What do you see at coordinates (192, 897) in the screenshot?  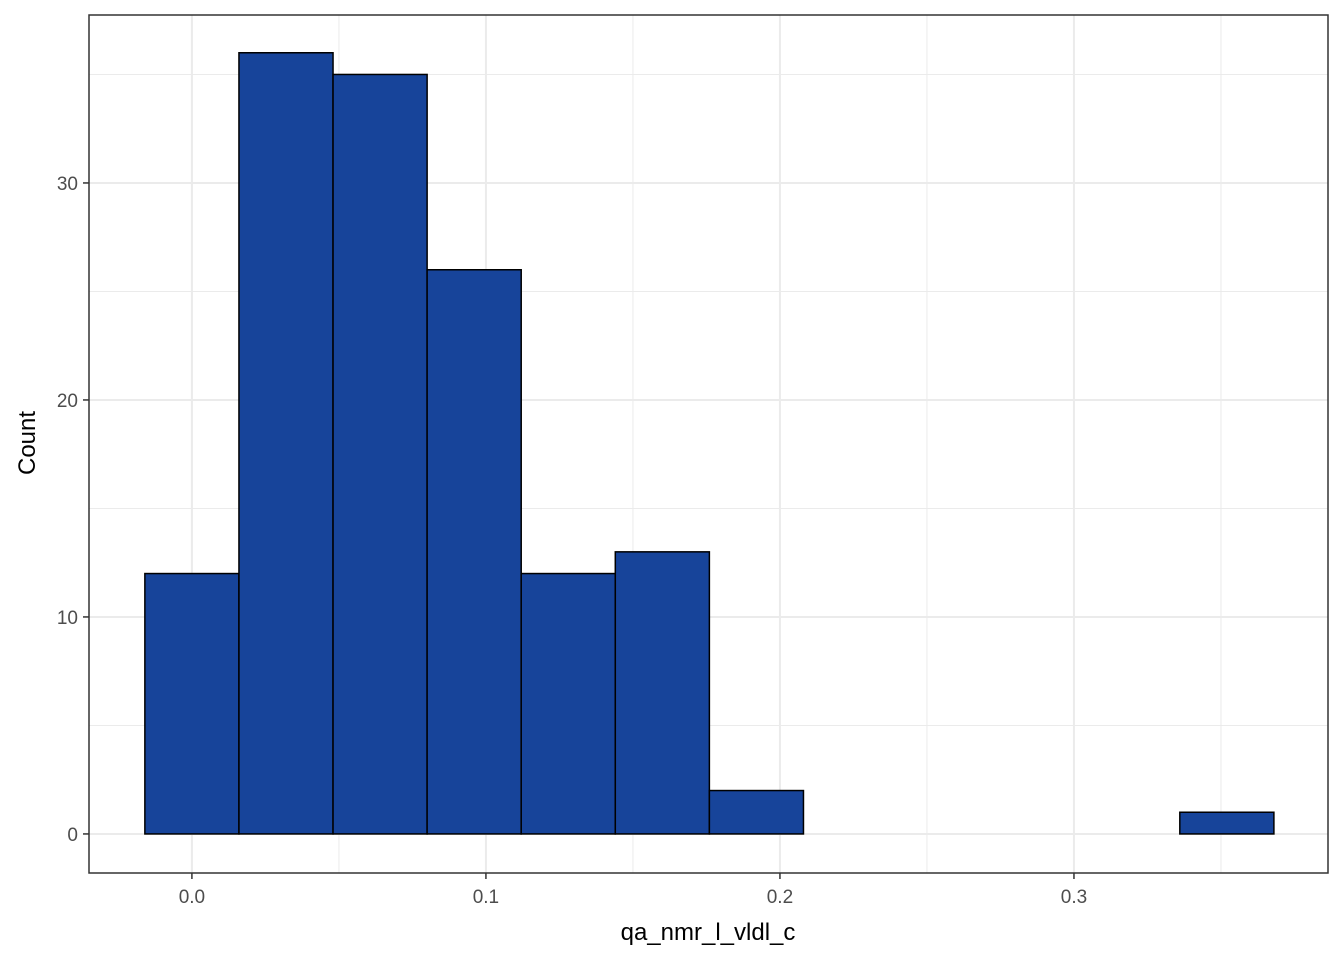 I see `x-tick-label: 0.0` at bounding box center [192, 897].